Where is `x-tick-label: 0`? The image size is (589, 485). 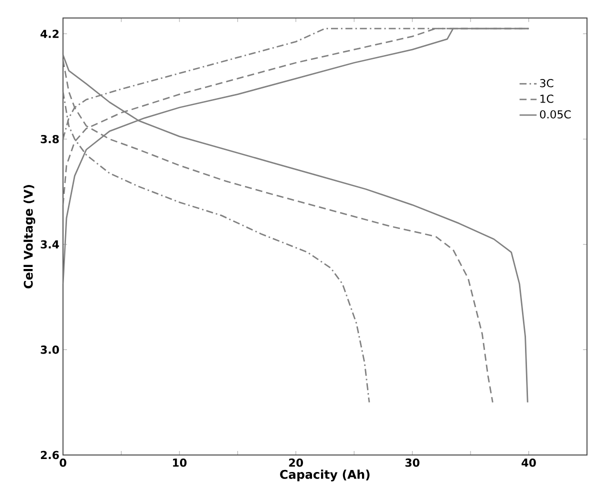
x-tick-label: 0 is located at coordinates (63, 462).